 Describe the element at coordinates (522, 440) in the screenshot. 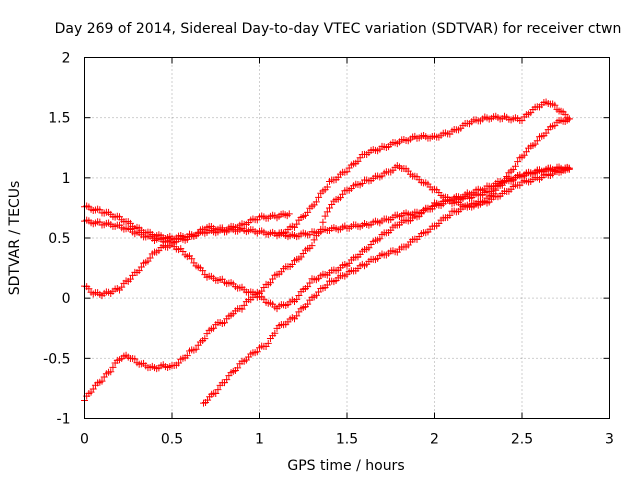

I see `x-tick-label: 2.5` at that location.